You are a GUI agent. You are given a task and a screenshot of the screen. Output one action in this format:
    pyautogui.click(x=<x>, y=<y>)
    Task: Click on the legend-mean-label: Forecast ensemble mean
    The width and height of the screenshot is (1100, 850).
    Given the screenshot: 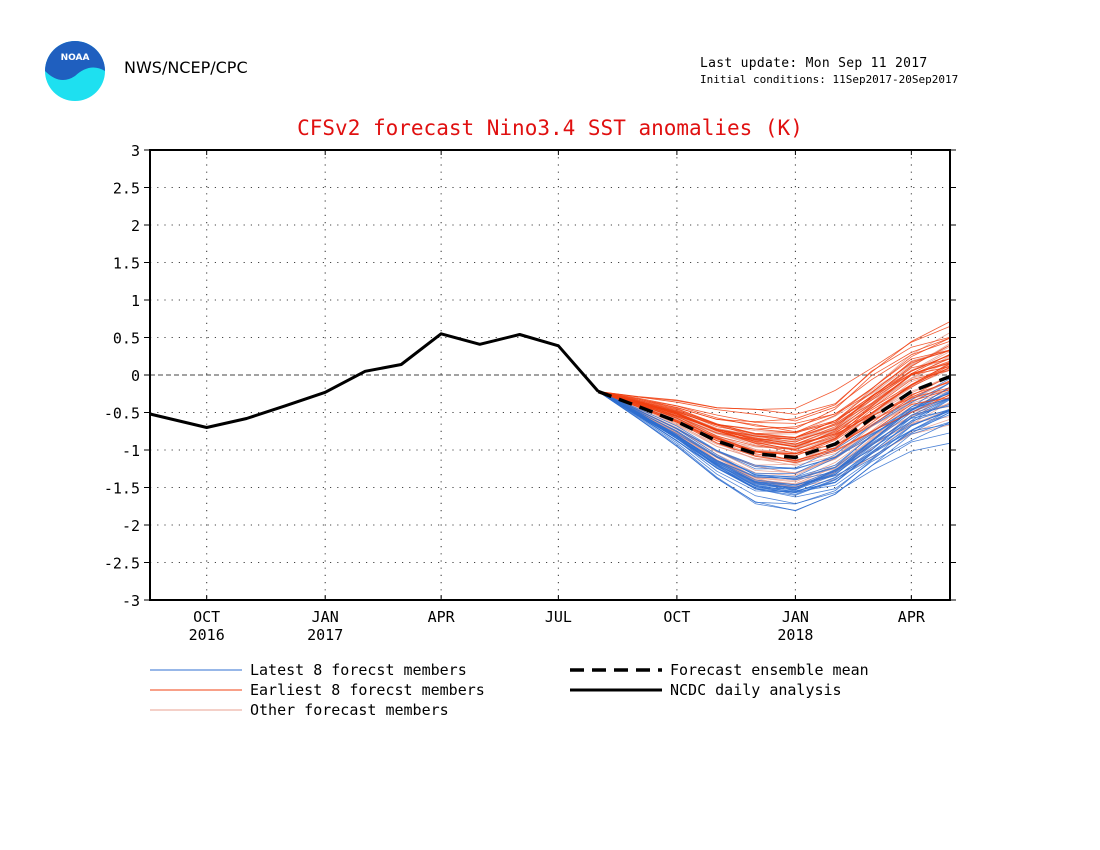 What is the action you would take?
    pyautogui.click(x=769, y=670)
    